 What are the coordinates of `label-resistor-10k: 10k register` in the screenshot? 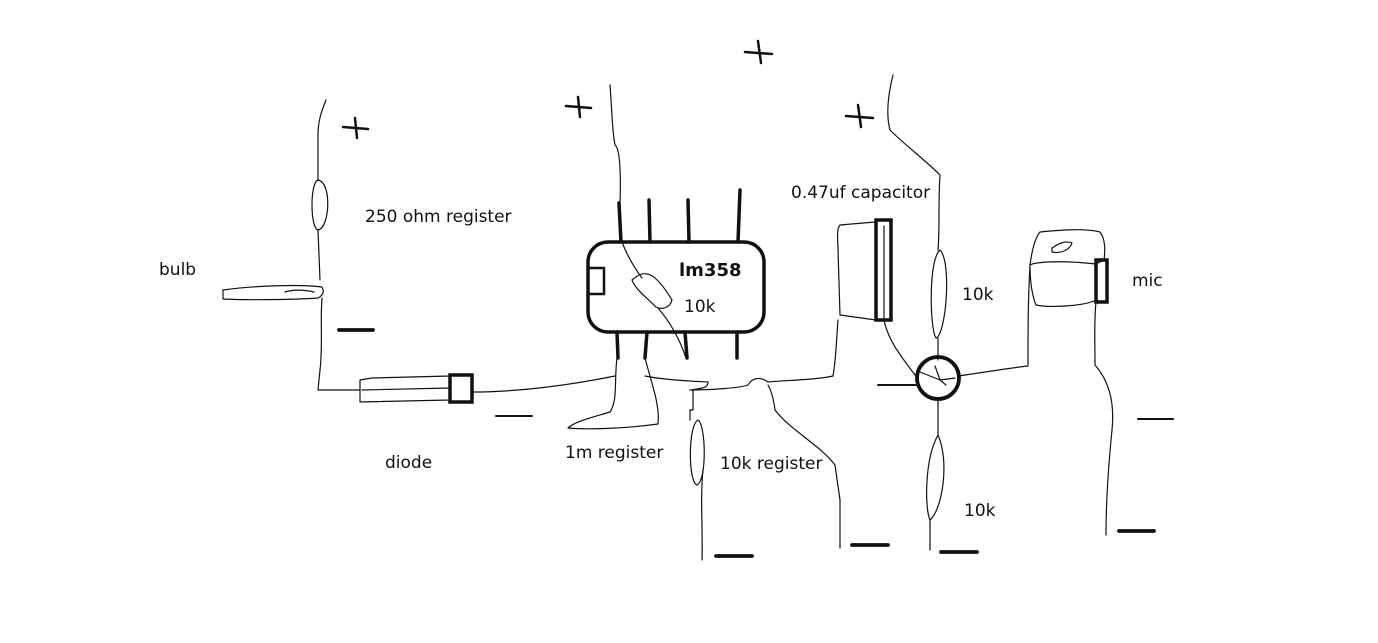 It's located at (771, 464).